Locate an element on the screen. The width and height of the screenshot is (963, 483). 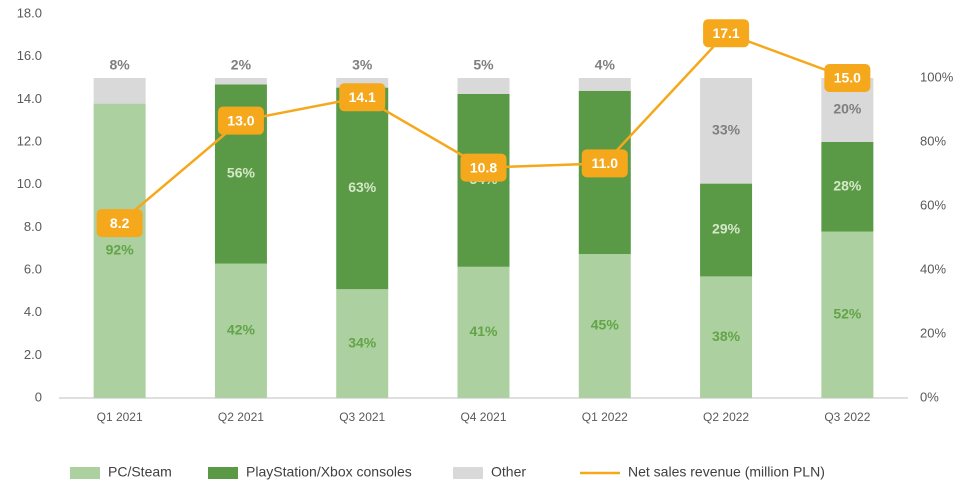
data-label: 28% is located at coordinates (847, 186).